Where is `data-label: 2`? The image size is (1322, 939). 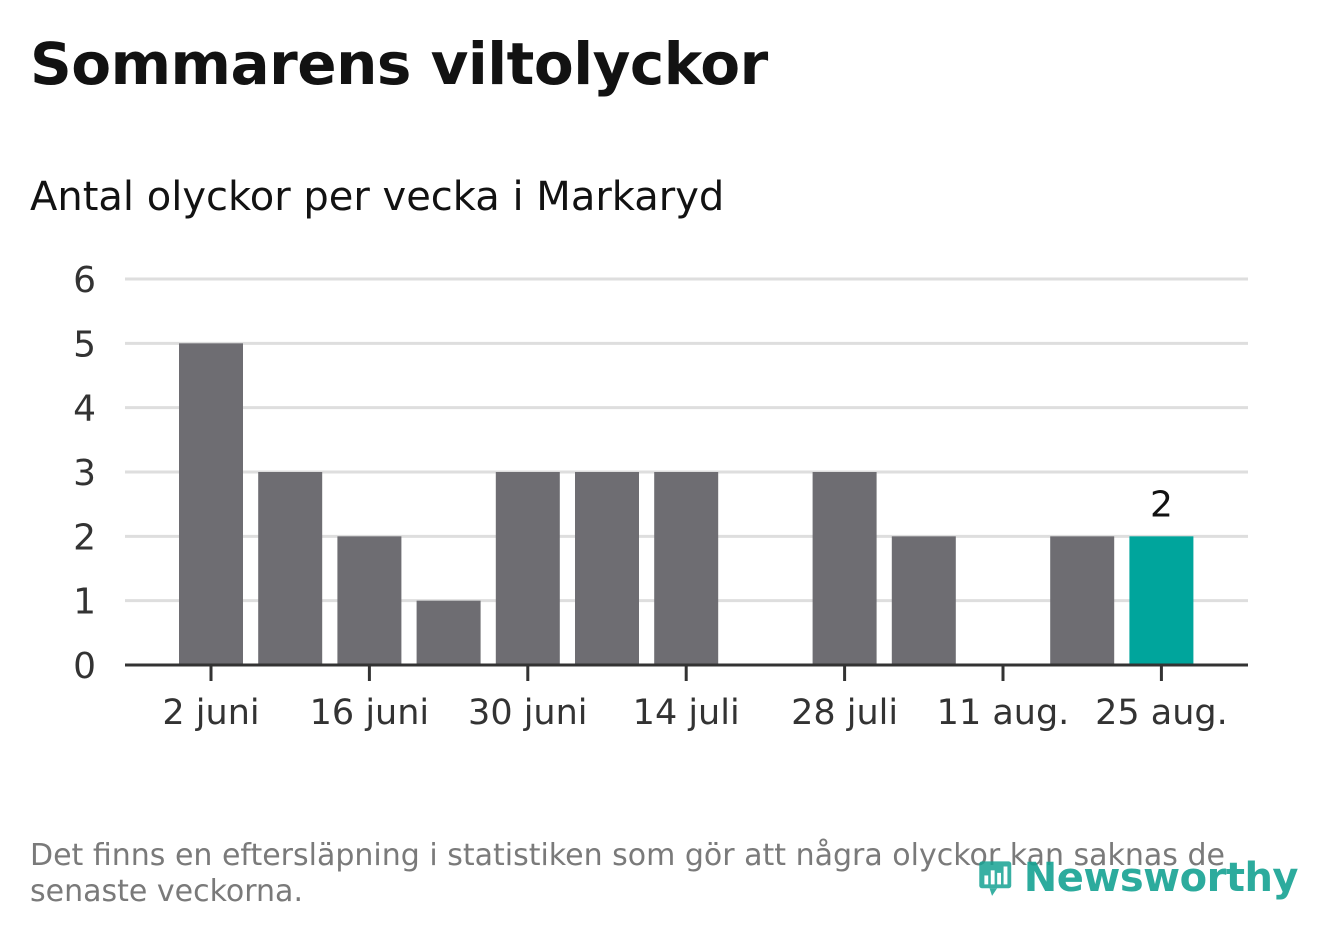 data-label: 2 is located at coordinates (1161, 504).